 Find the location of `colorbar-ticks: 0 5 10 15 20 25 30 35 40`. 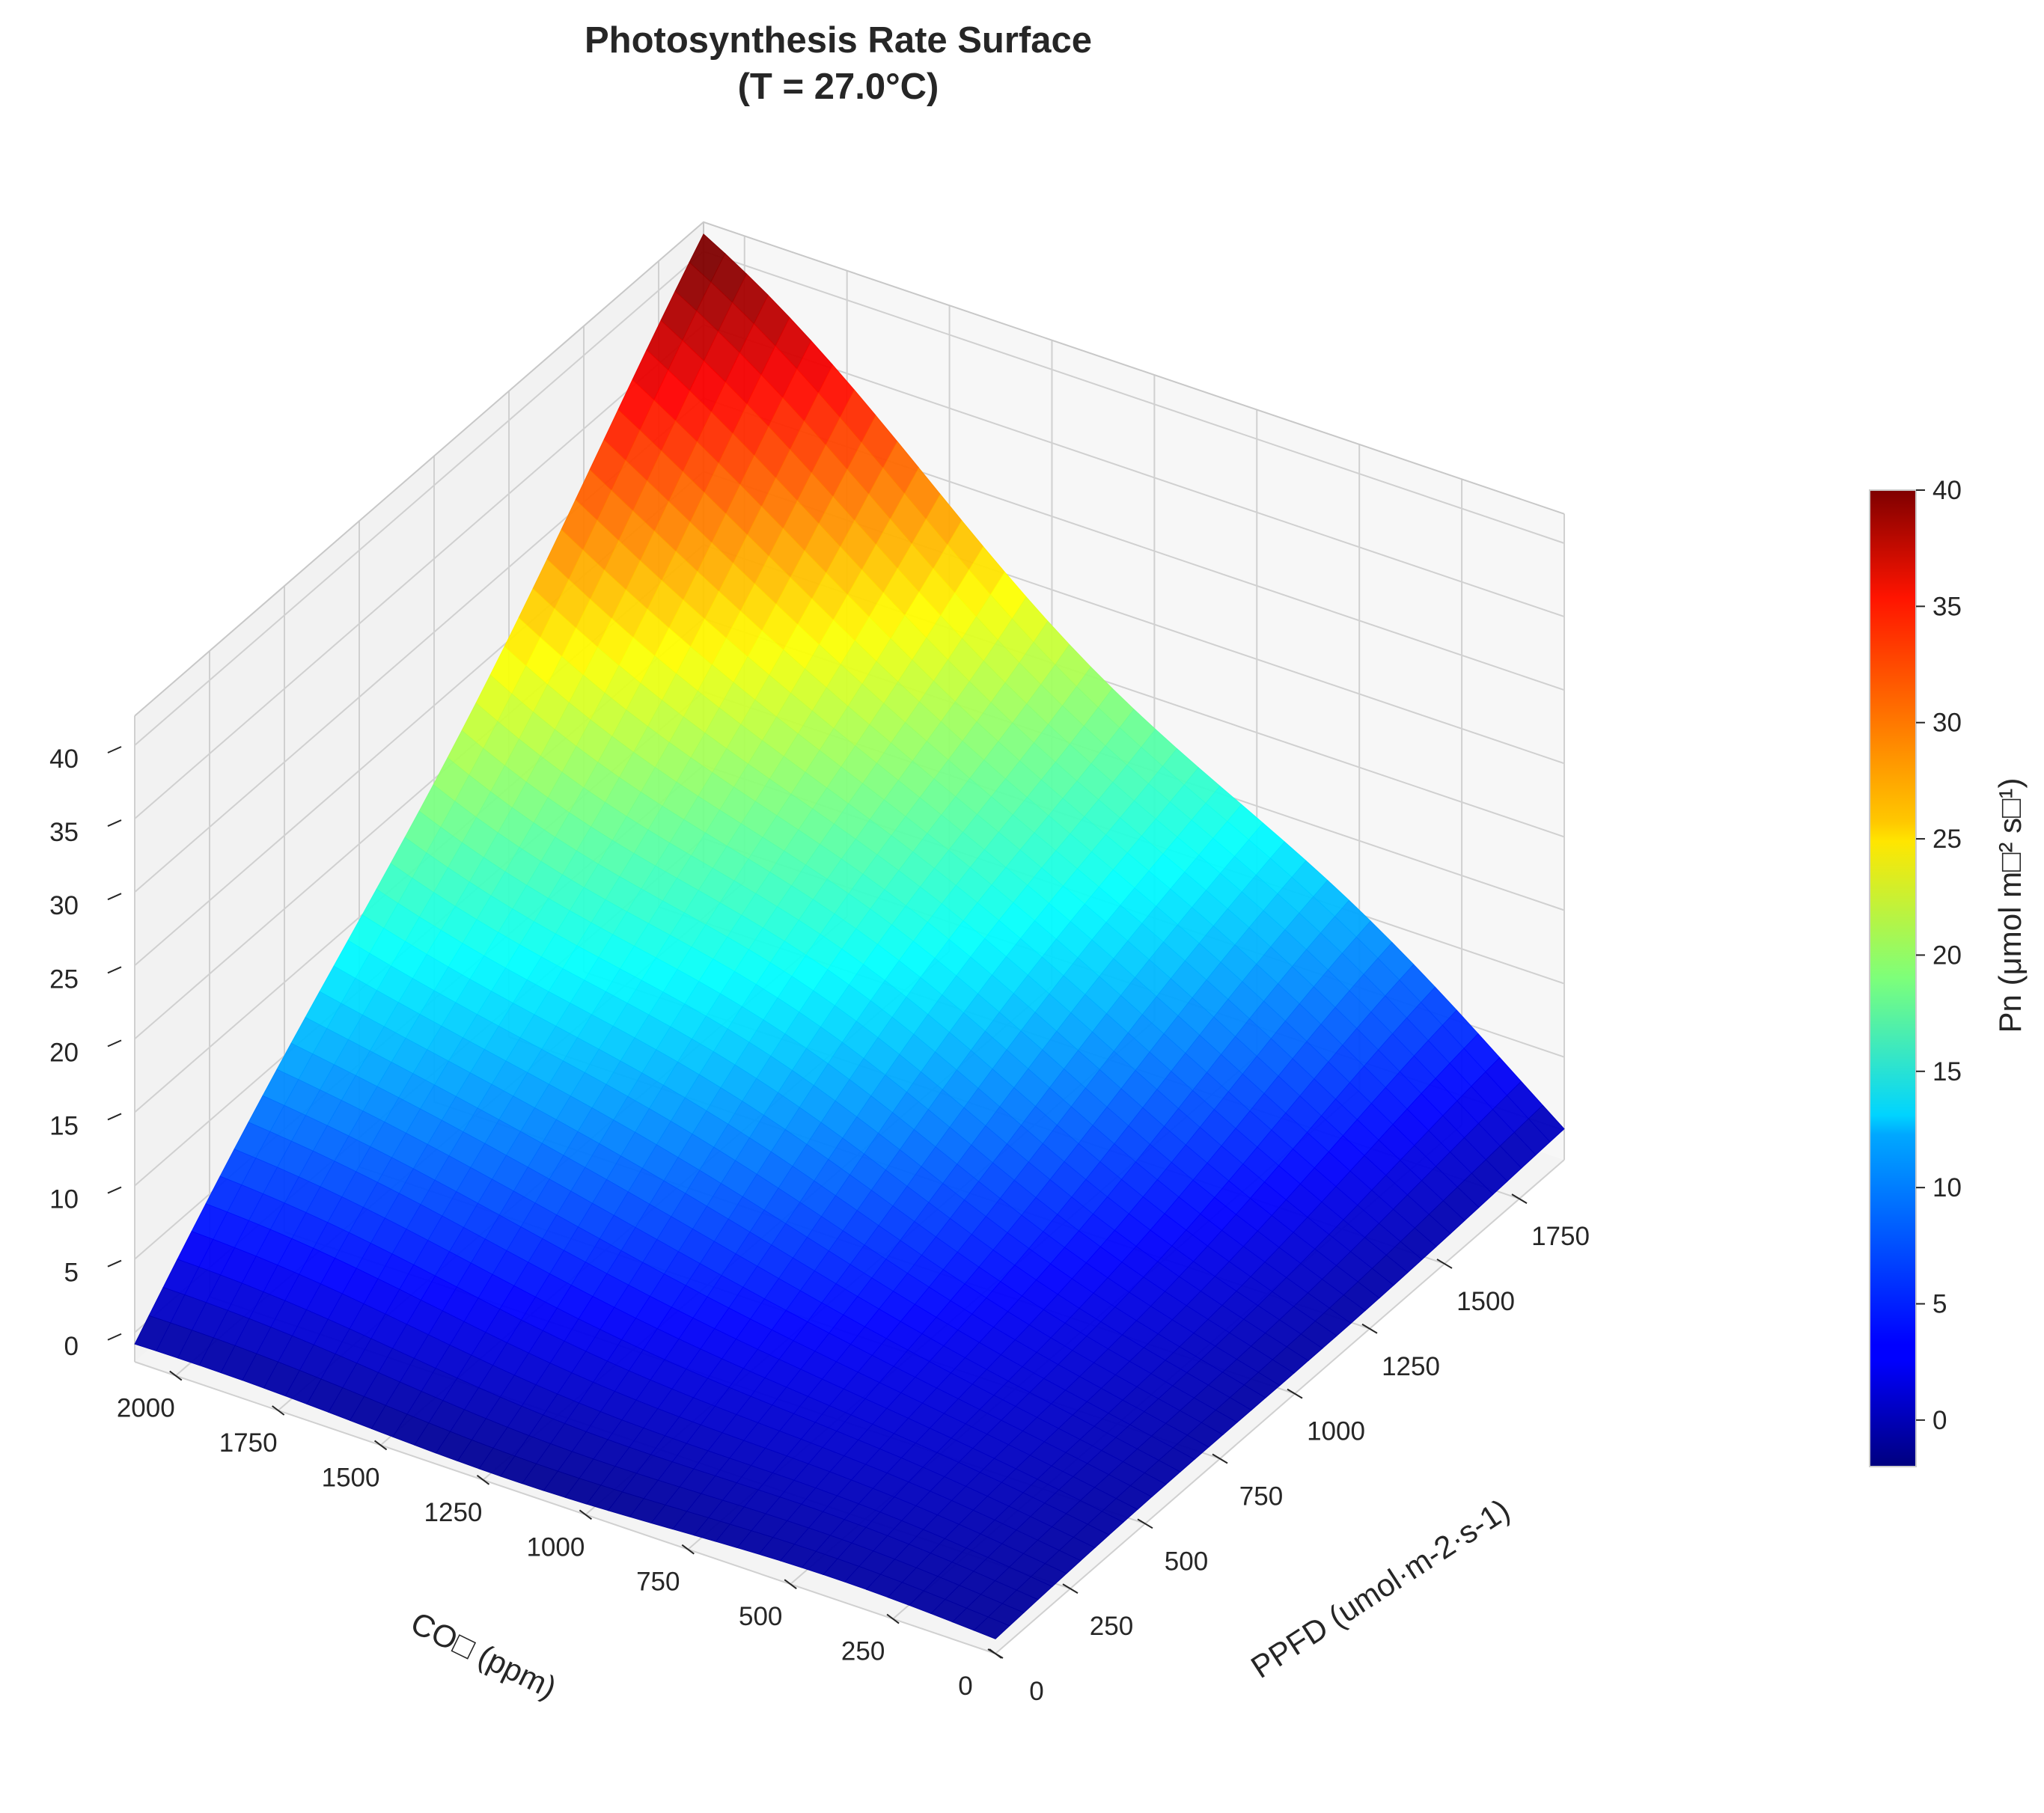

colorbar-ticks: 0 5 10 15 20 25 30 35 40 is located at coordinates (1939, 955).